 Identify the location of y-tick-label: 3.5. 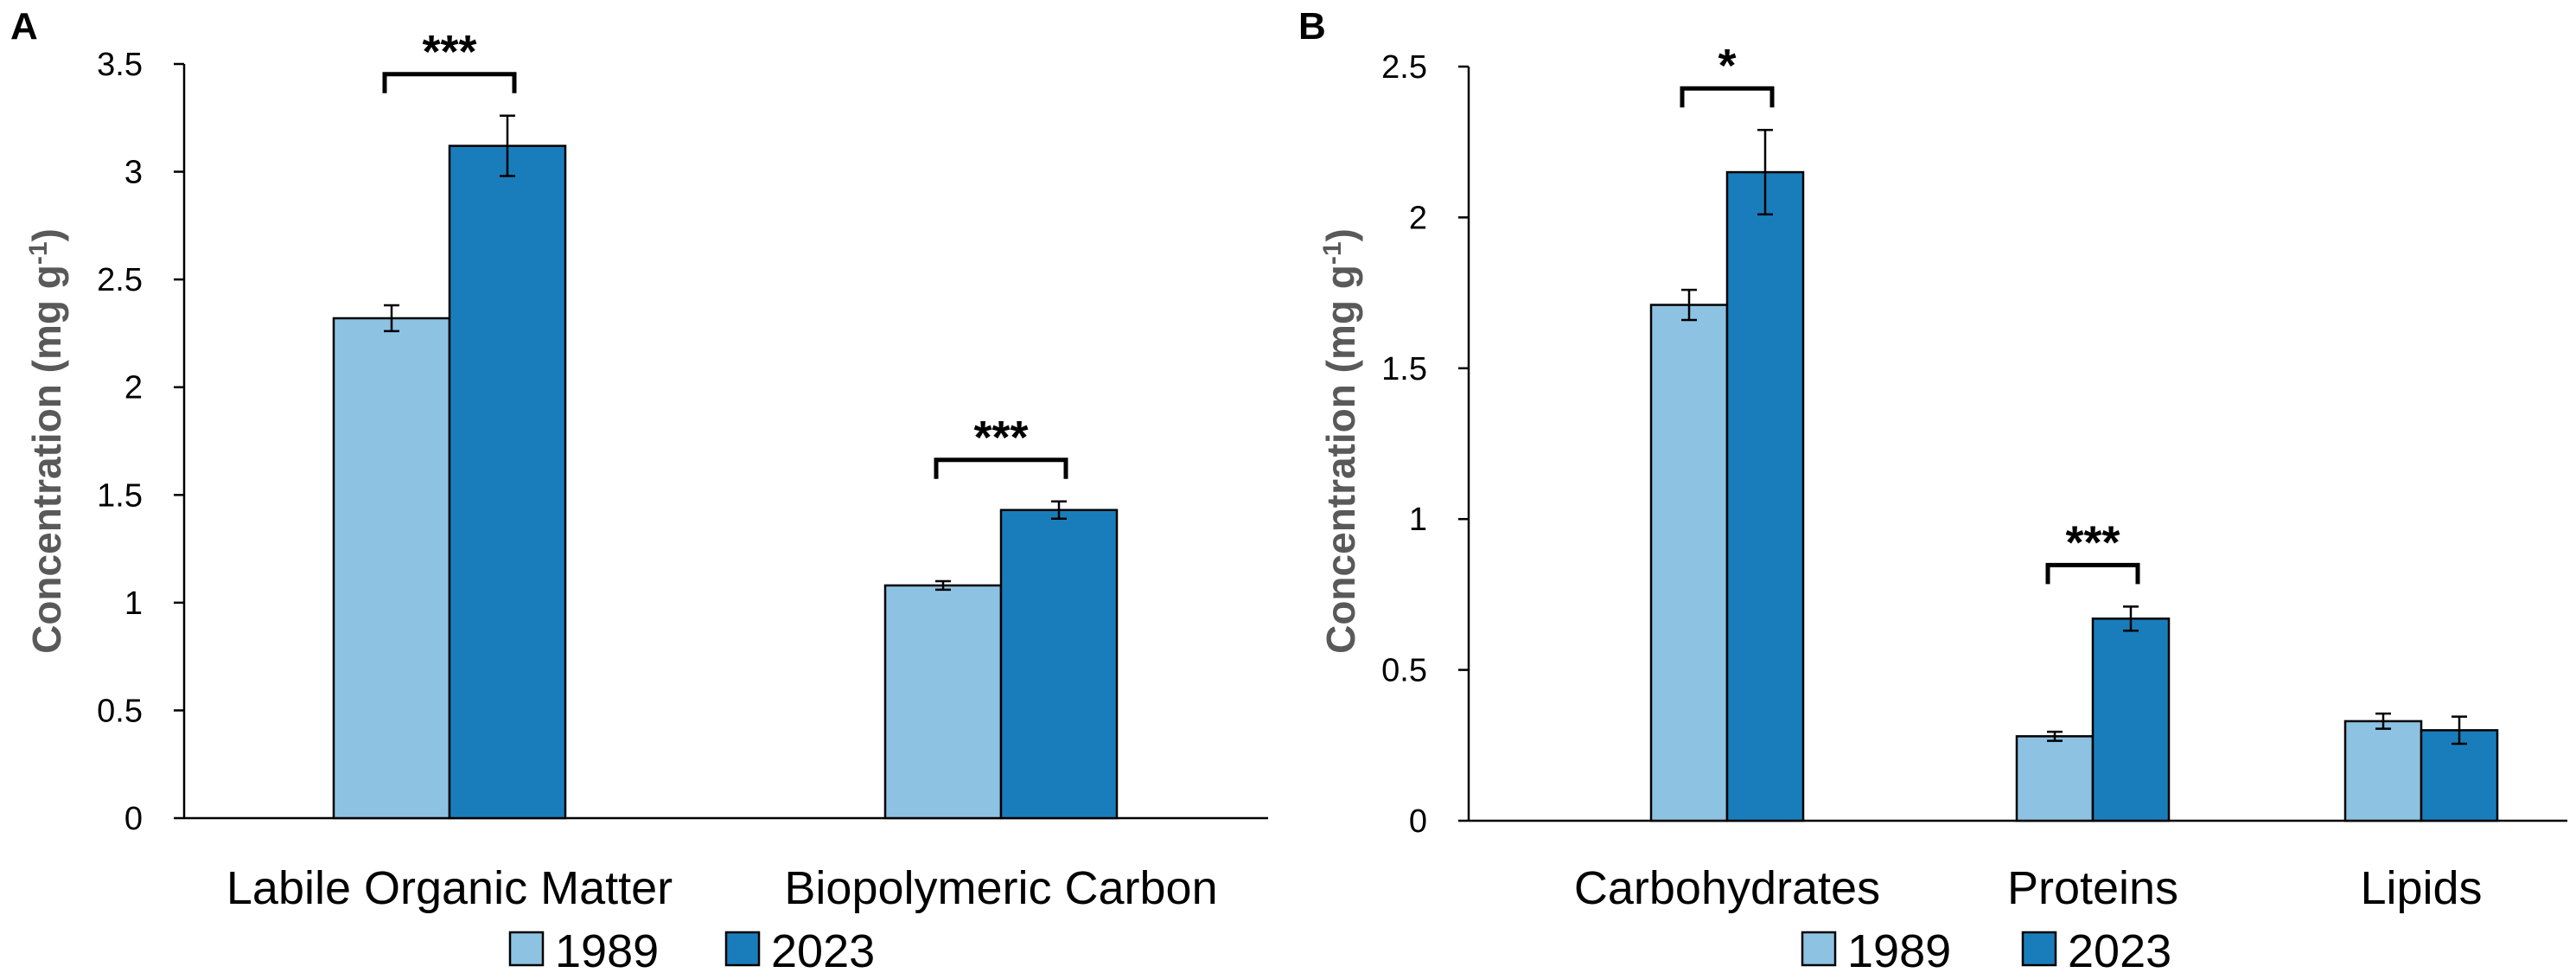
(120, 65).